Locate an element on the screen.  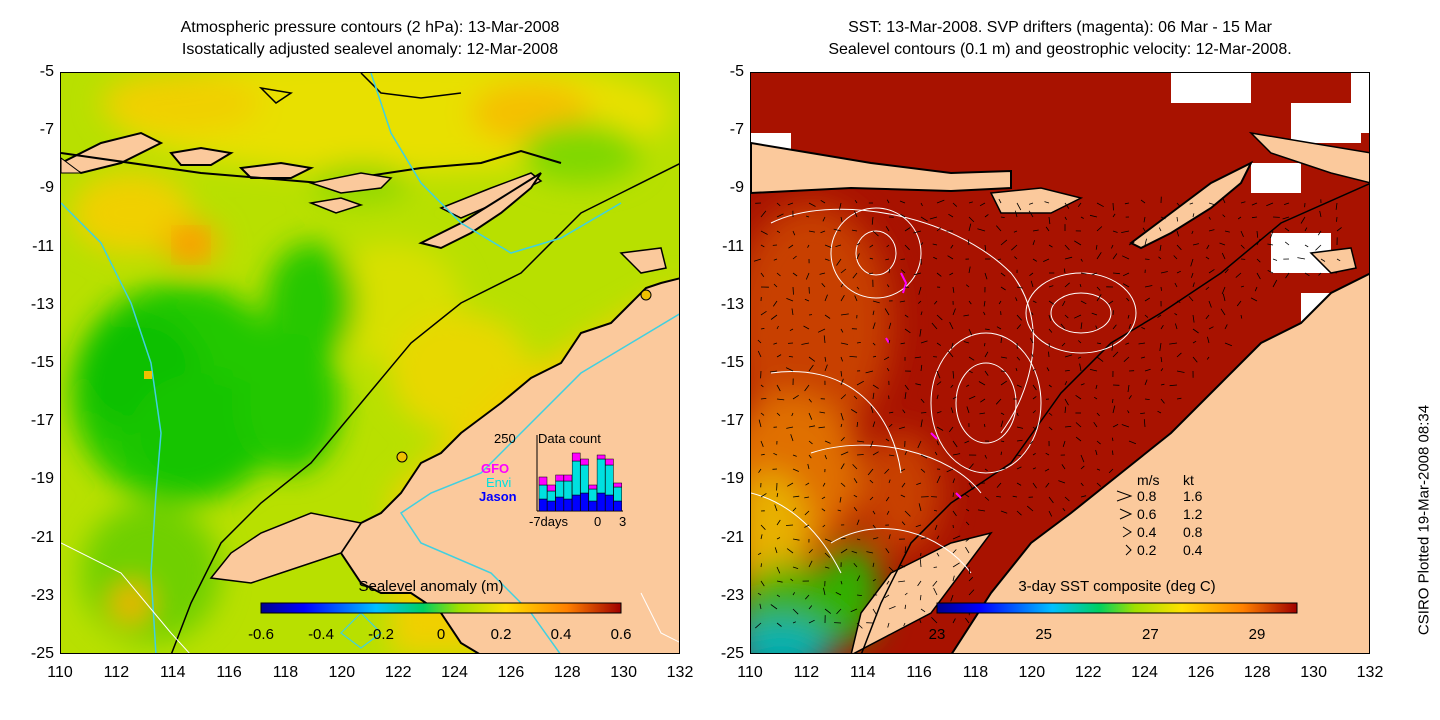
velocity-ms-value: 0.4 is located at coordinates (1147, 532).